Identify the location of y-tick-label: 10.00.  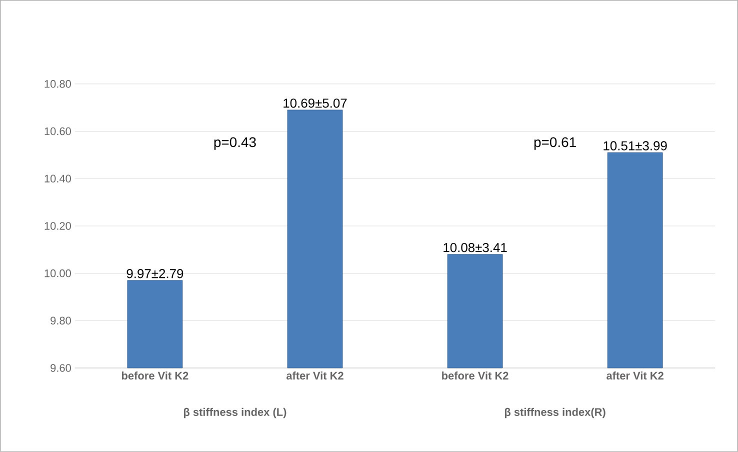
(57, 273).